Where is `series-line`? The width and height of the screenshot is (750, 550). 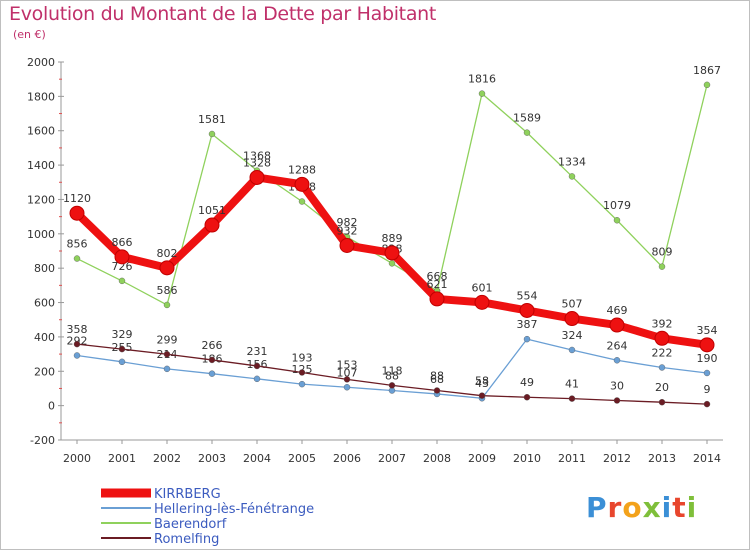
series-line is located at coordinates (572, 188).